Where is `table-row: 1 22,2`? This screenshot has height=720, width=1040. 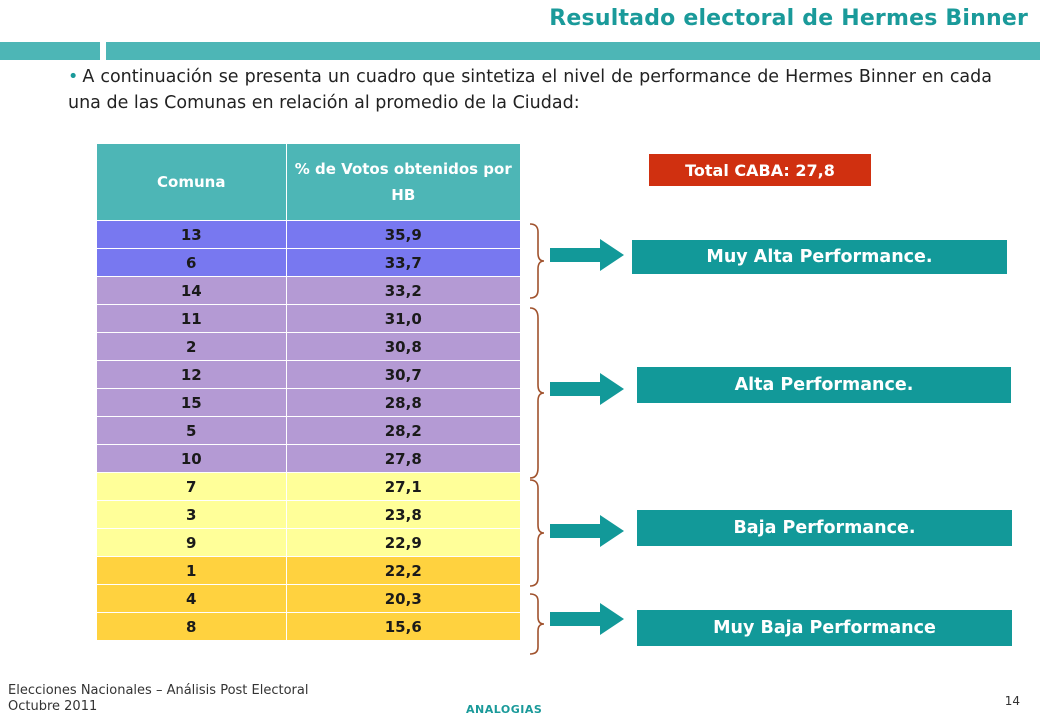
table-row: 1 22,2 is located at coordinates (309, 570).